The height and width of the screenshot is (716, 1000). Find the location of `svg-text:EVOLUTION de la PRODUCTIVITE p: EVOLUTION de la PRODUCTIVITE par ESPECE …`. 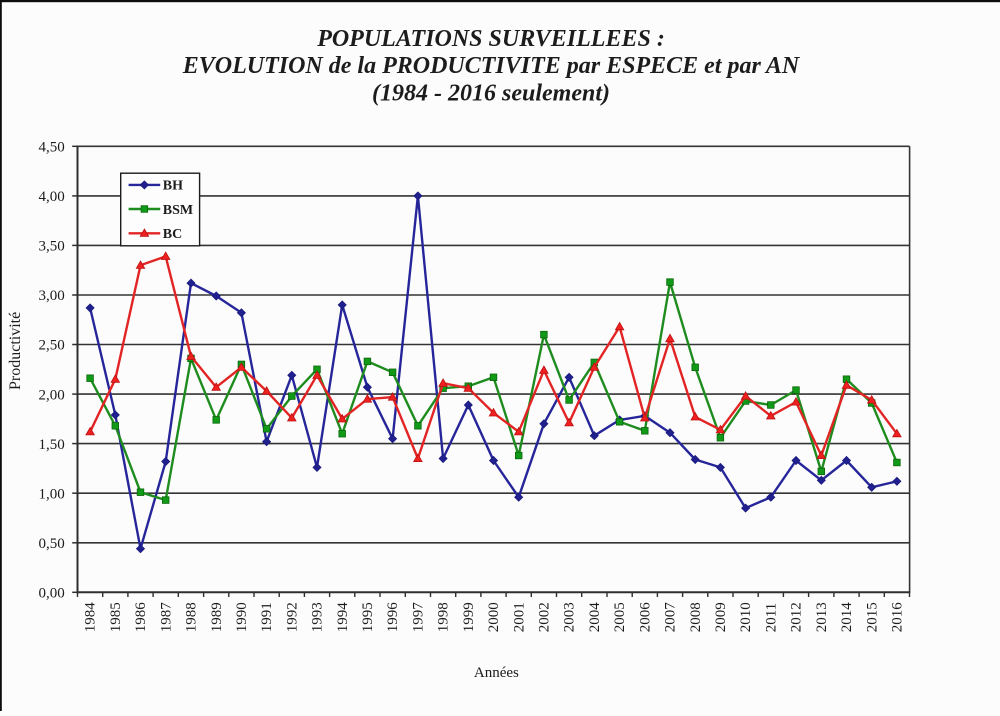

svg-text:EVOLUTION de la PRODUCTIVITE p: EVOLUTION de la PRODUCTIVITE par ESPECE … is located at coordinates (491, 66).